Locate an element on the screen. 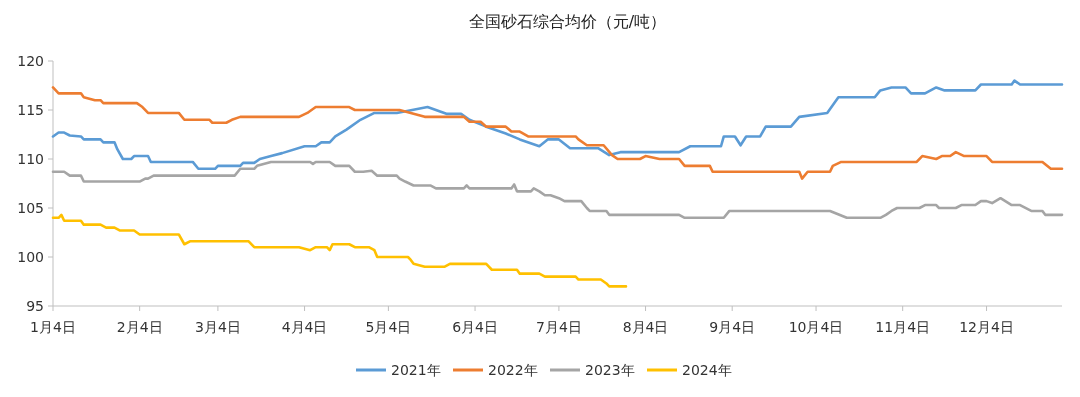 This screenshot has width=1080, height=397. x-tick-label: 5月4日 is located at coordinates (388, 327).